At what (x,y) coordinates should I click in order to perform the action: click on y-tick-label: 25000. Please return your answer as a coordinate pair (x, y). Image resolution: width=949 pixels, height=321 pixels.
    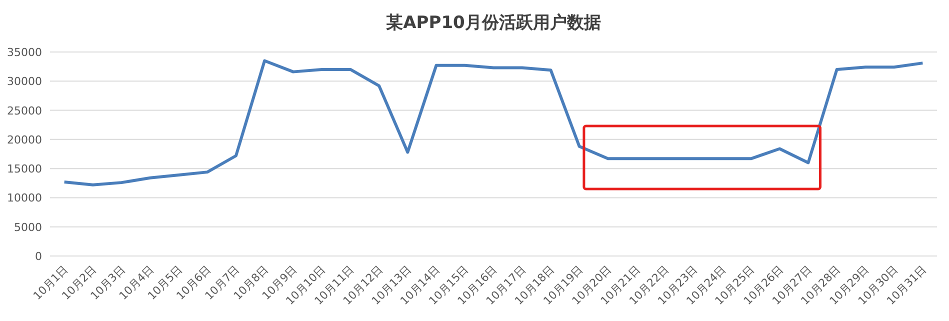
    Looking at the image, I should click on (24, 111).